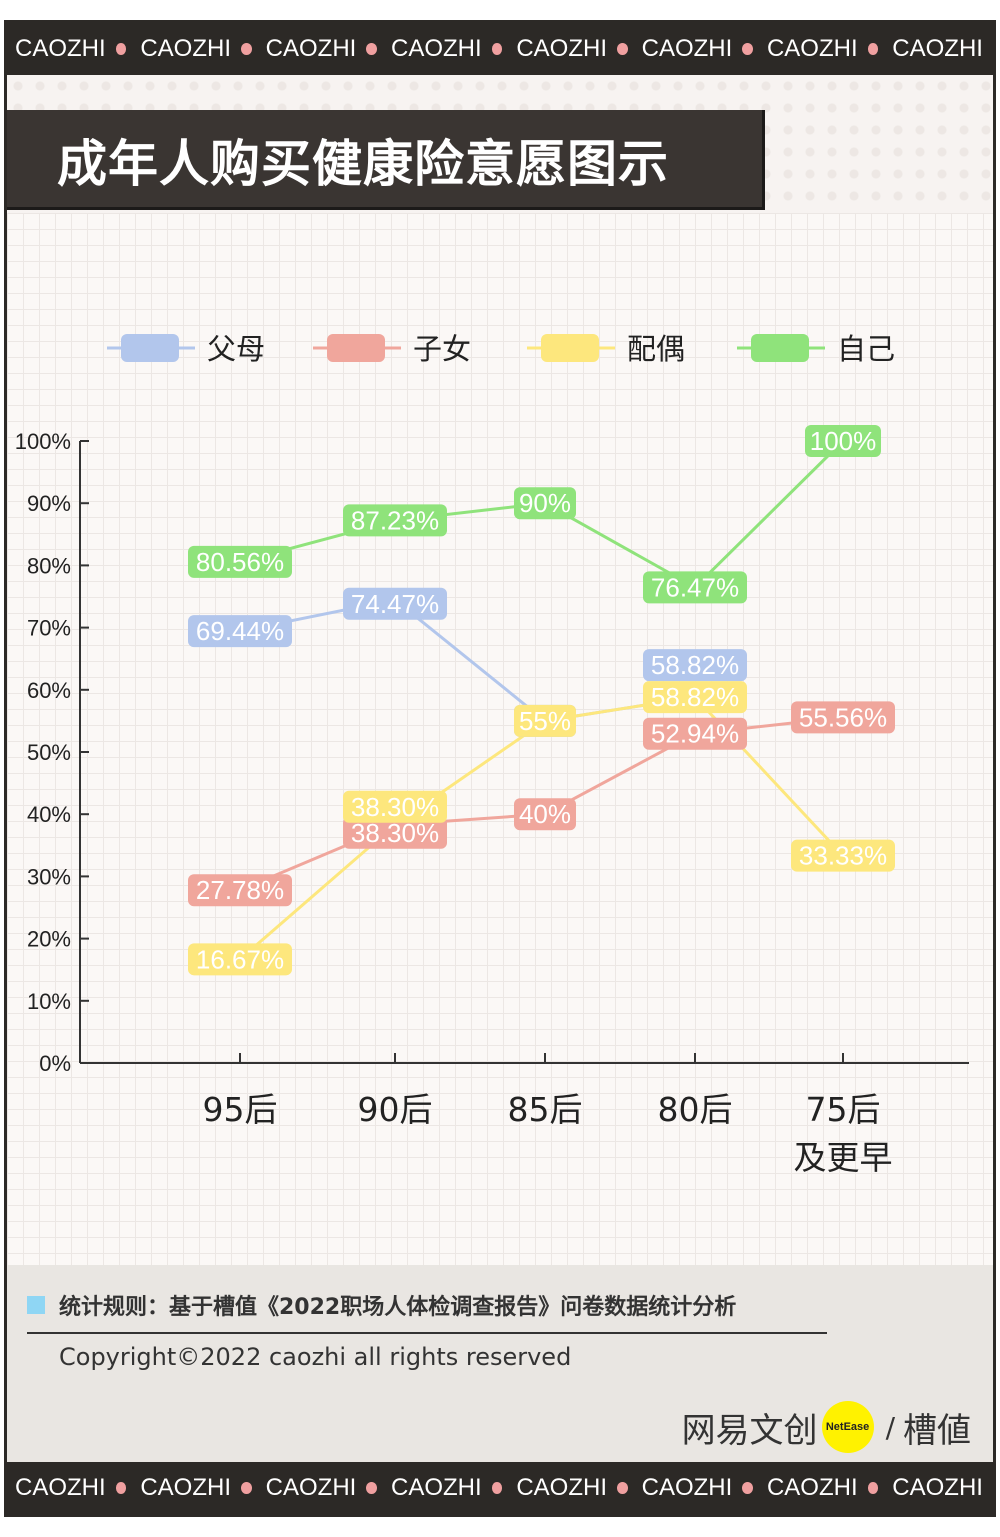  I want to click on data-label: 38.30%, so click(395, 807).